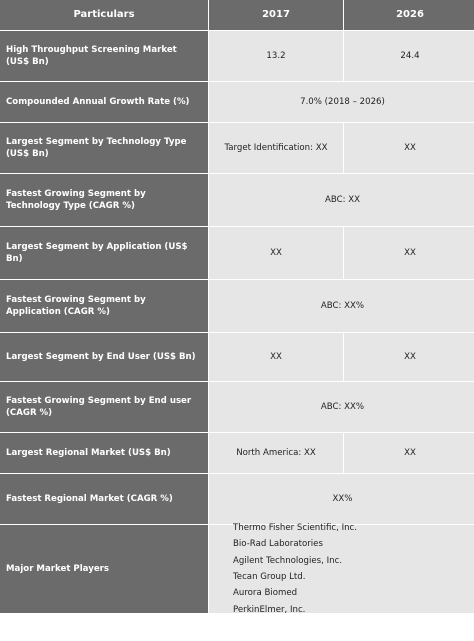  I want to click on row-value-largest-application-2017: XX, so click(276, 253).